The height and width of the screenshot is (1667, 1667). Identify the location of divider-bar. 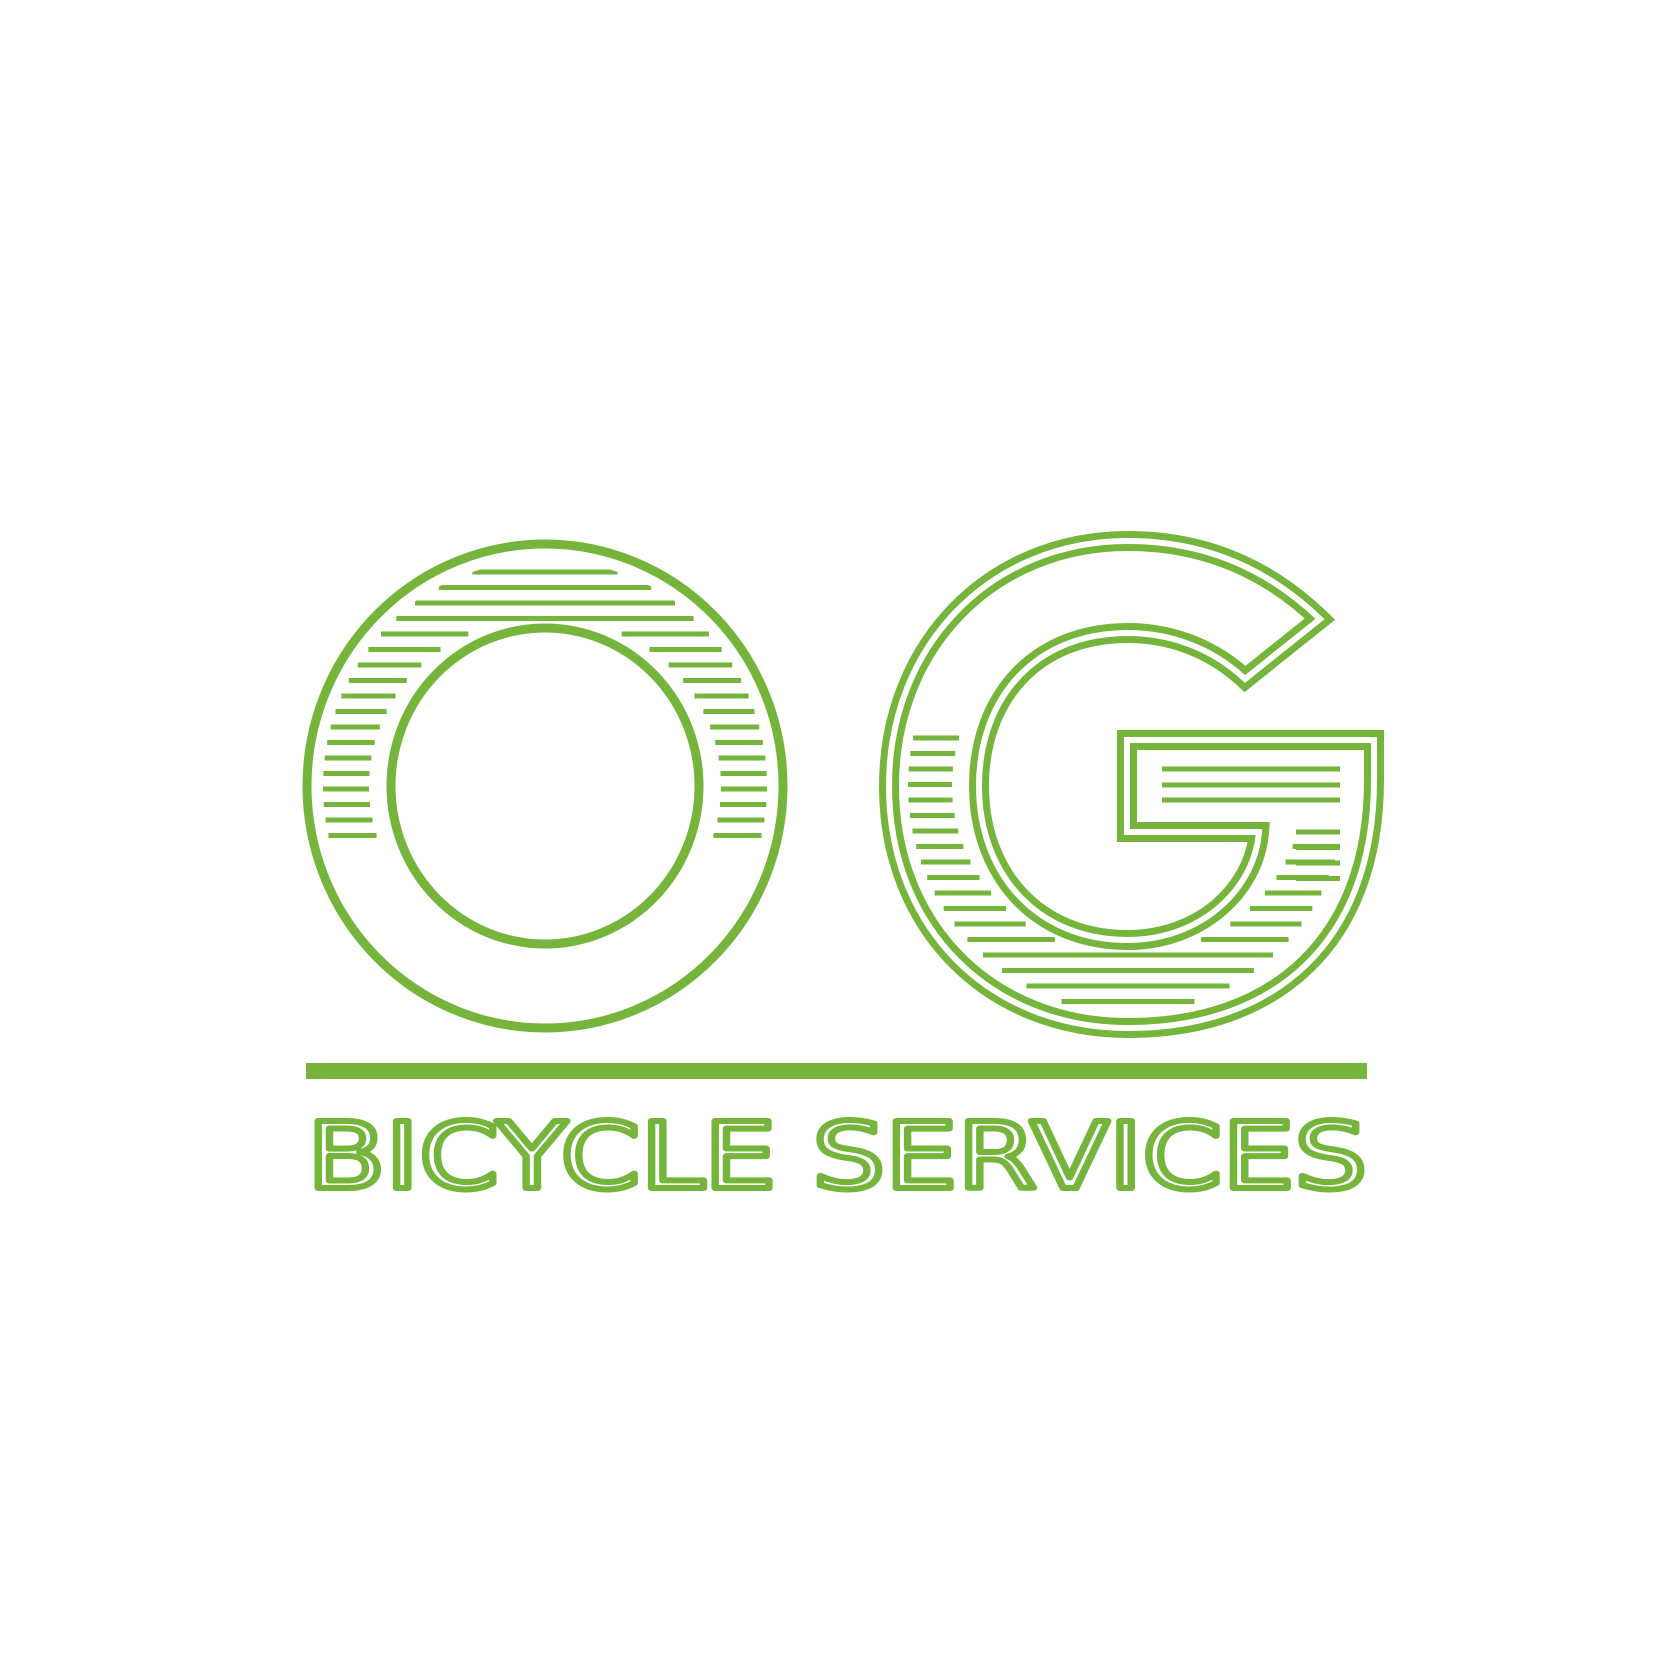
(836, 1071).